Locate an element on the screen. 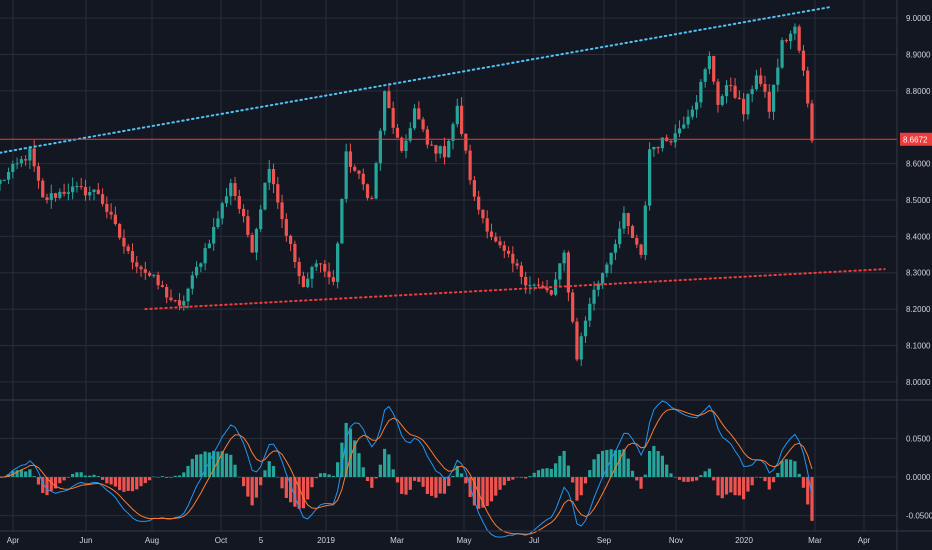  macd-axis: 0.0500 0.0000 -0.0500 is located at coordinates (919, 478).